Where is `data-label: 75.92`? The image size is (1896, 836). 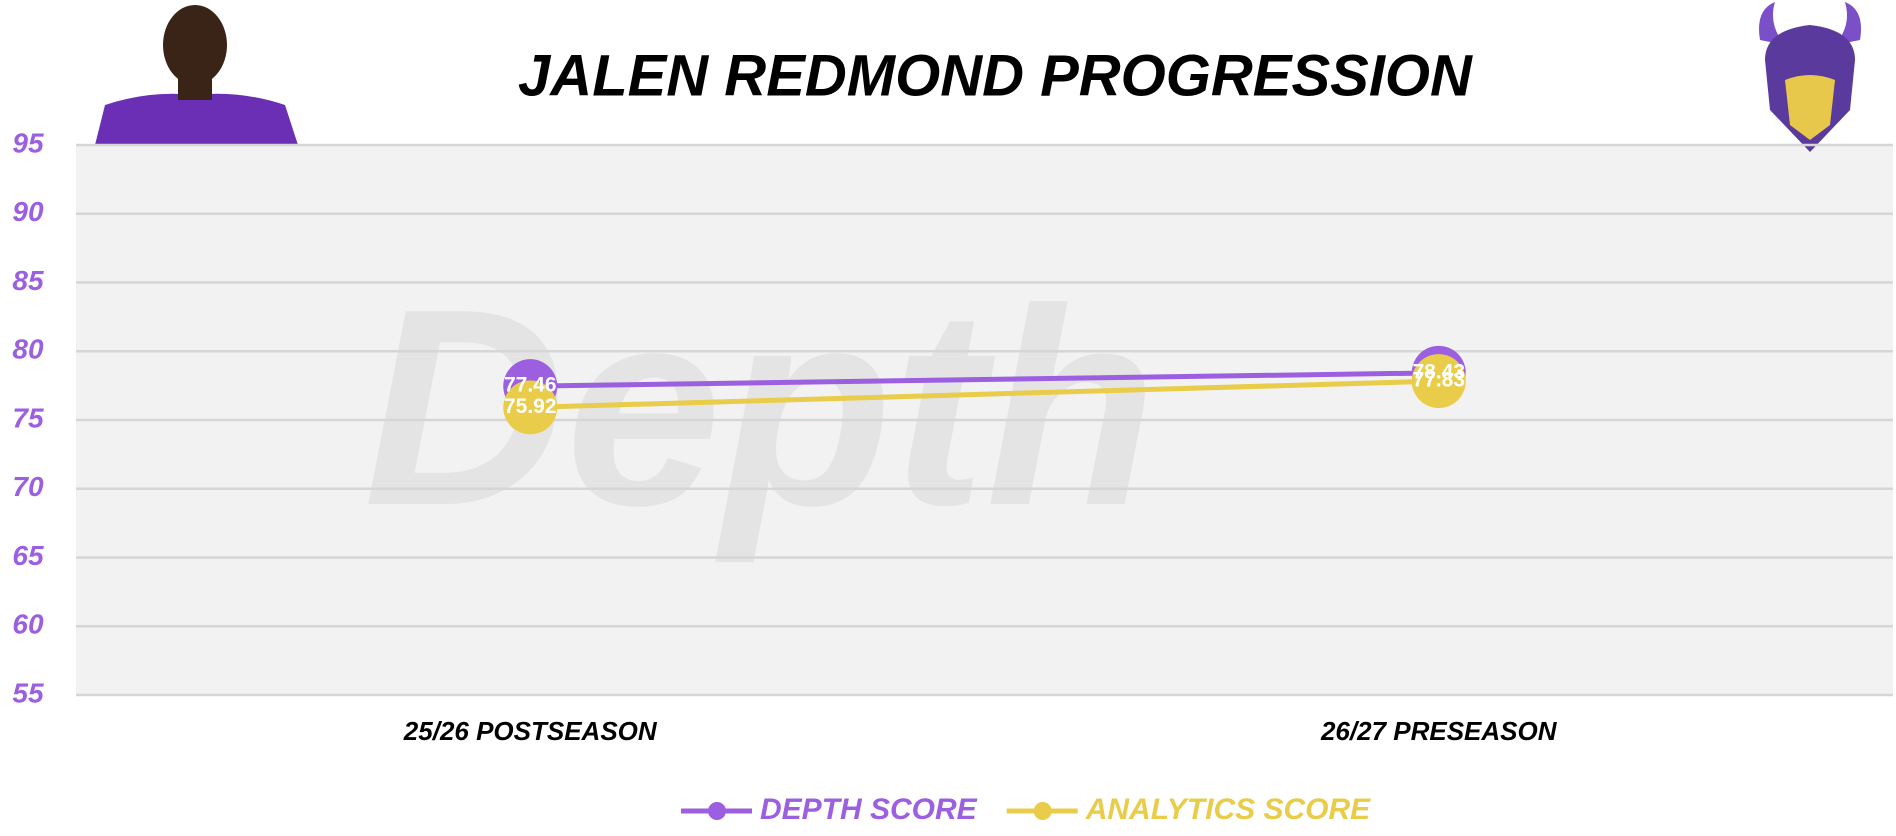 data-label: 75.92 is located at coordinates (530, 406).